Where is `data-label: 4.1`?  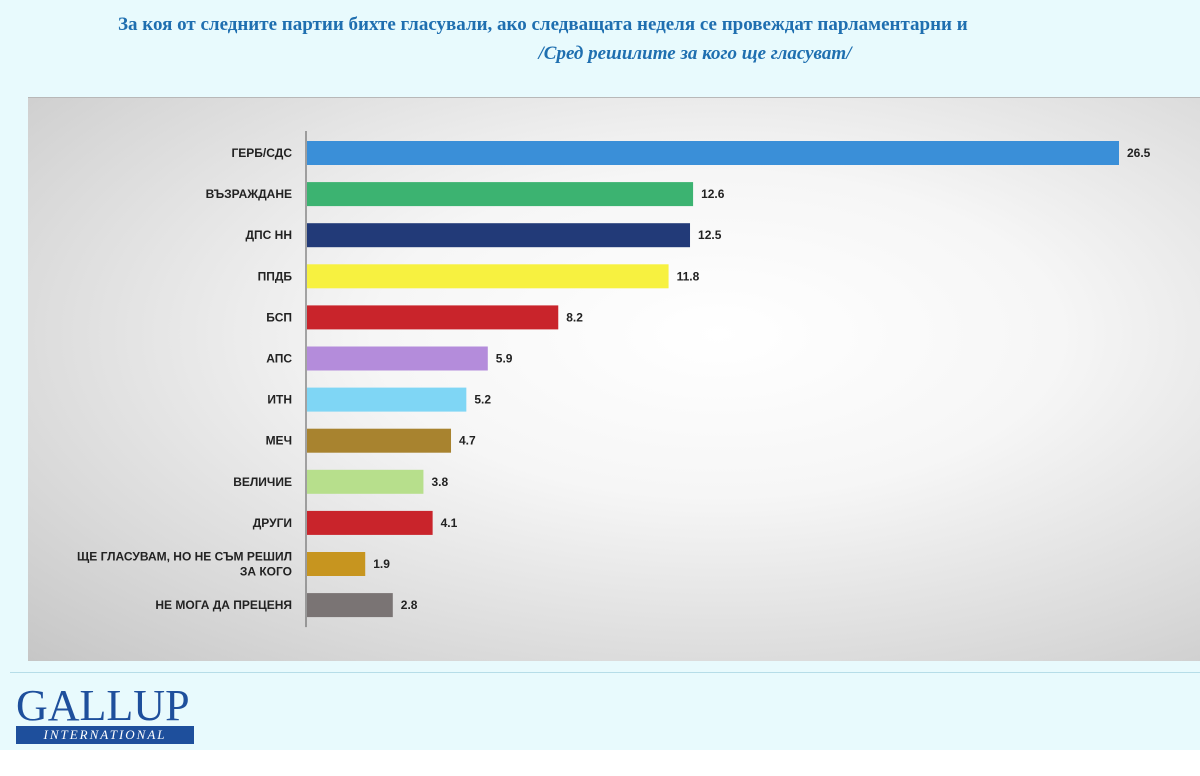
data-label: 4.1 is located at coordinates (449, 523).